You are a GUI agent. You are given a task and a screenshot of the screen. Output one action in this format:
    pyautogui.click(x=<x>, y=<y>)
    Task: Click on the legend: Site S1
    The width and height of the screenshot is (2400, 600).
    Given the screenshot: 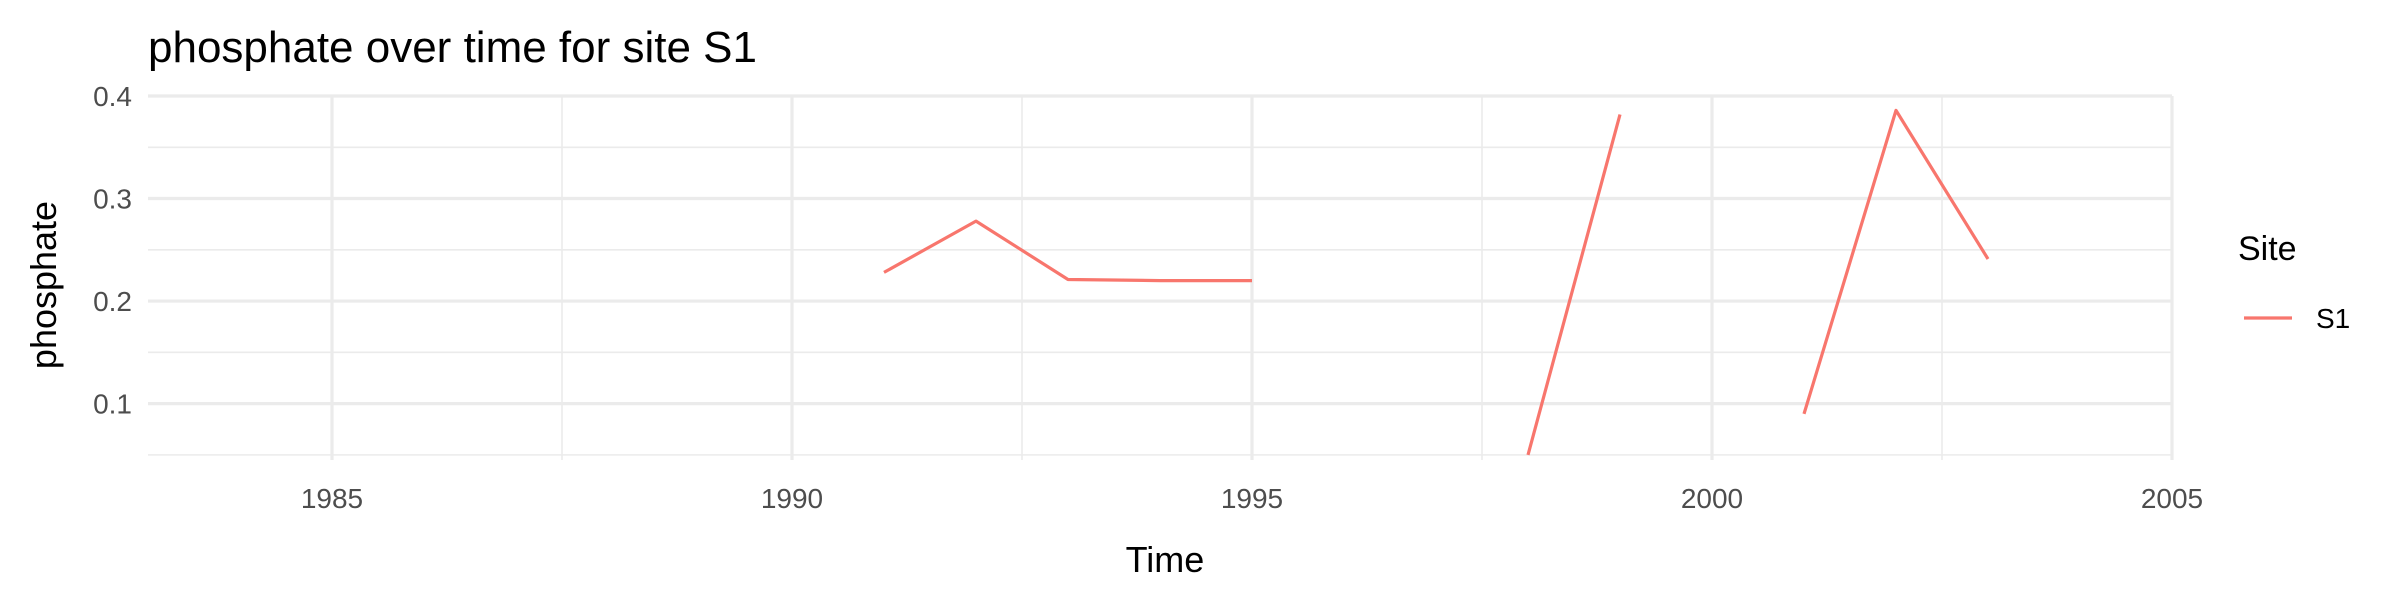 What is the action you would take?
    pyautogui.click(x=2294, y=282)
    